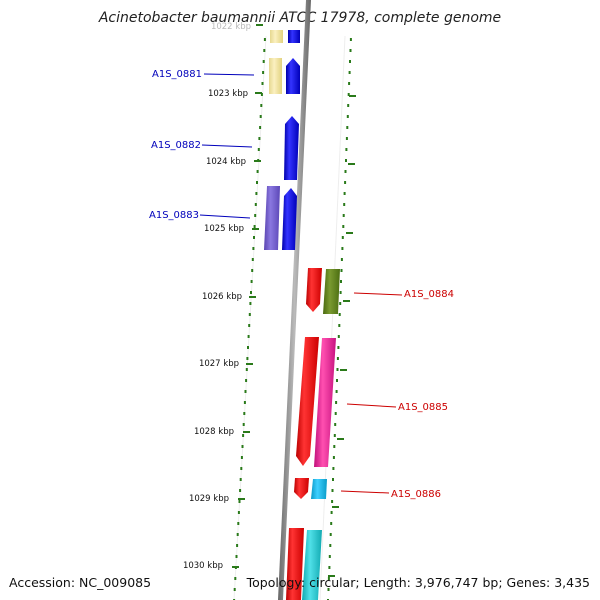  What do you see at coordinates (214, 432) in the screenshot?
I see `tick-label: 1028 kbp` at bounding box center [214, 432].